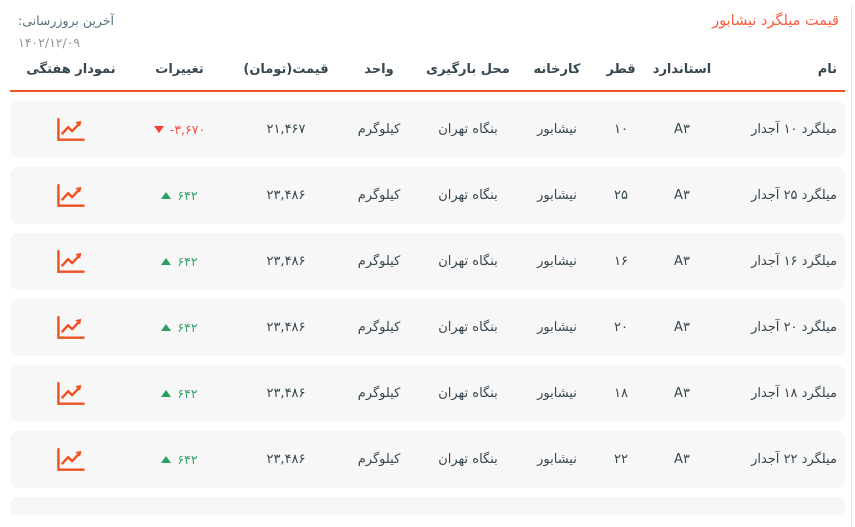  I want to click on product-name: میلگرد ۱۸ آجدار, so click(794, 393).